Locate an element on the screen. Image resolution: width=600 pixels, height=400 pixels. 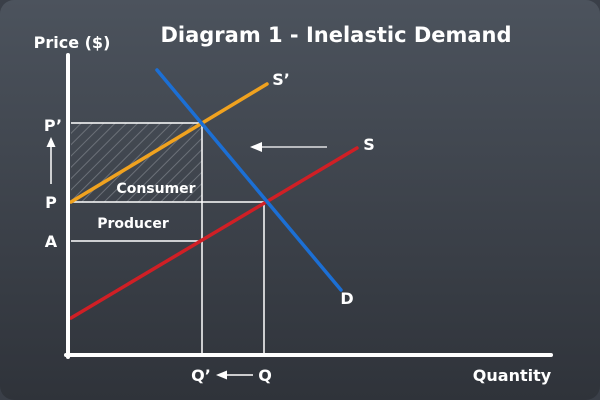
price-label-p-prime: P’ is located at coordinates (53, 125).